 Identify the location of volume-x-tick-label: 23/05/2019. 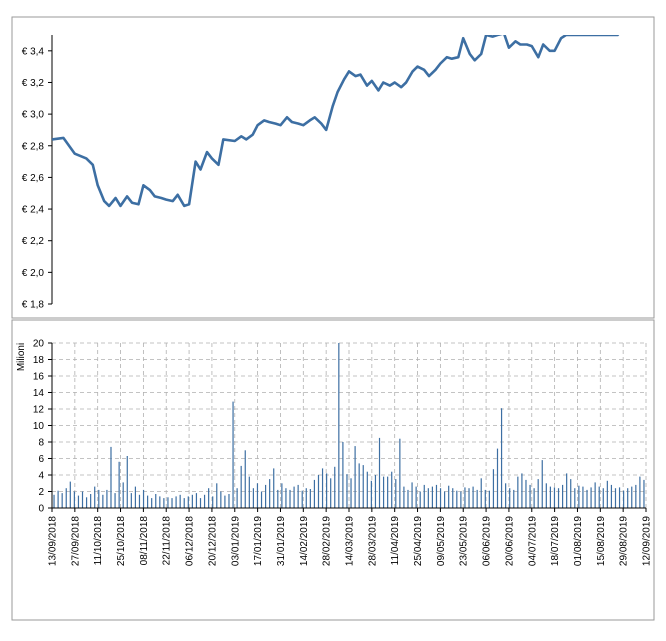
(464, 541).